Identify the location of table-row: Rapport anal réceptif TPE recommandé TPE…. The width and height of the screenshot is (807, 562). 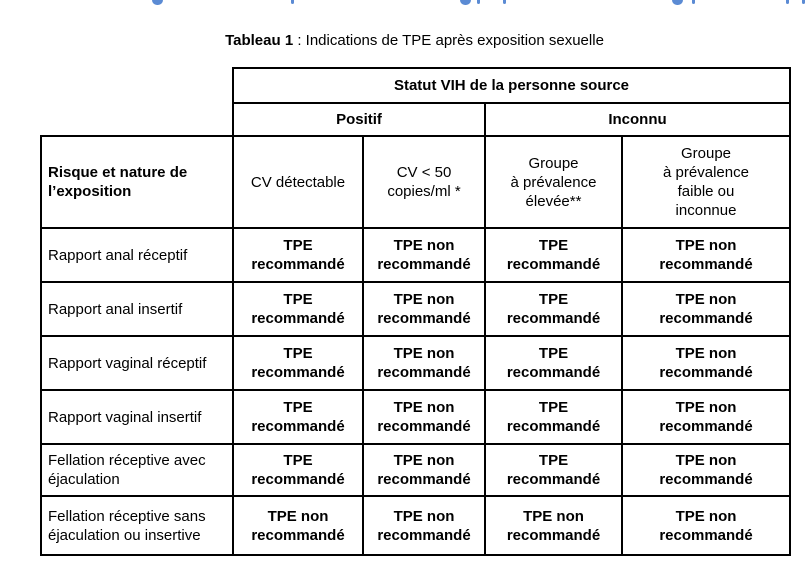
(415, 255).